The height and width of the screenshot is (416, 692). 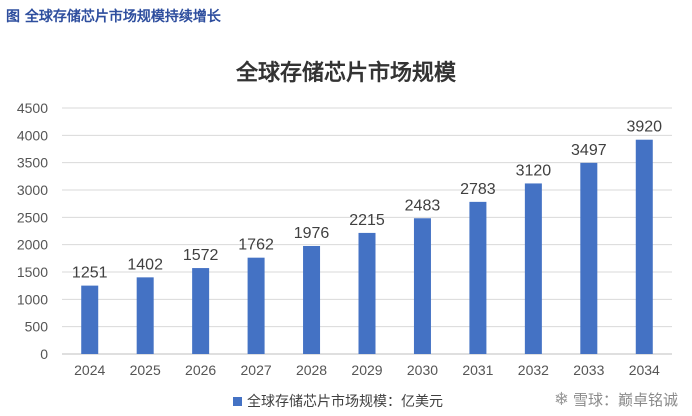 What do you see at coordinates (534, 170) in the screenshot?
I see `data-label: 3120` at bounding box center [534, 170].